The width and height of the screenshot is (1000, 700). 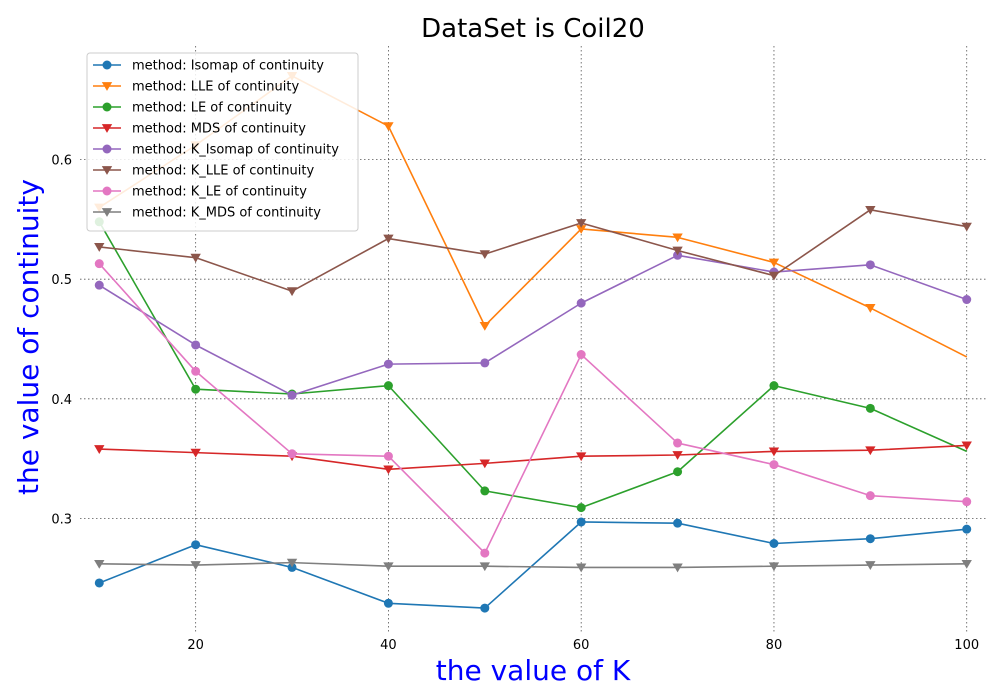 What do you see at coordinates (219, 192) in the screenshot?
I see `legend-label: method: K_LE of continuity` at bounding box center [219, 192].